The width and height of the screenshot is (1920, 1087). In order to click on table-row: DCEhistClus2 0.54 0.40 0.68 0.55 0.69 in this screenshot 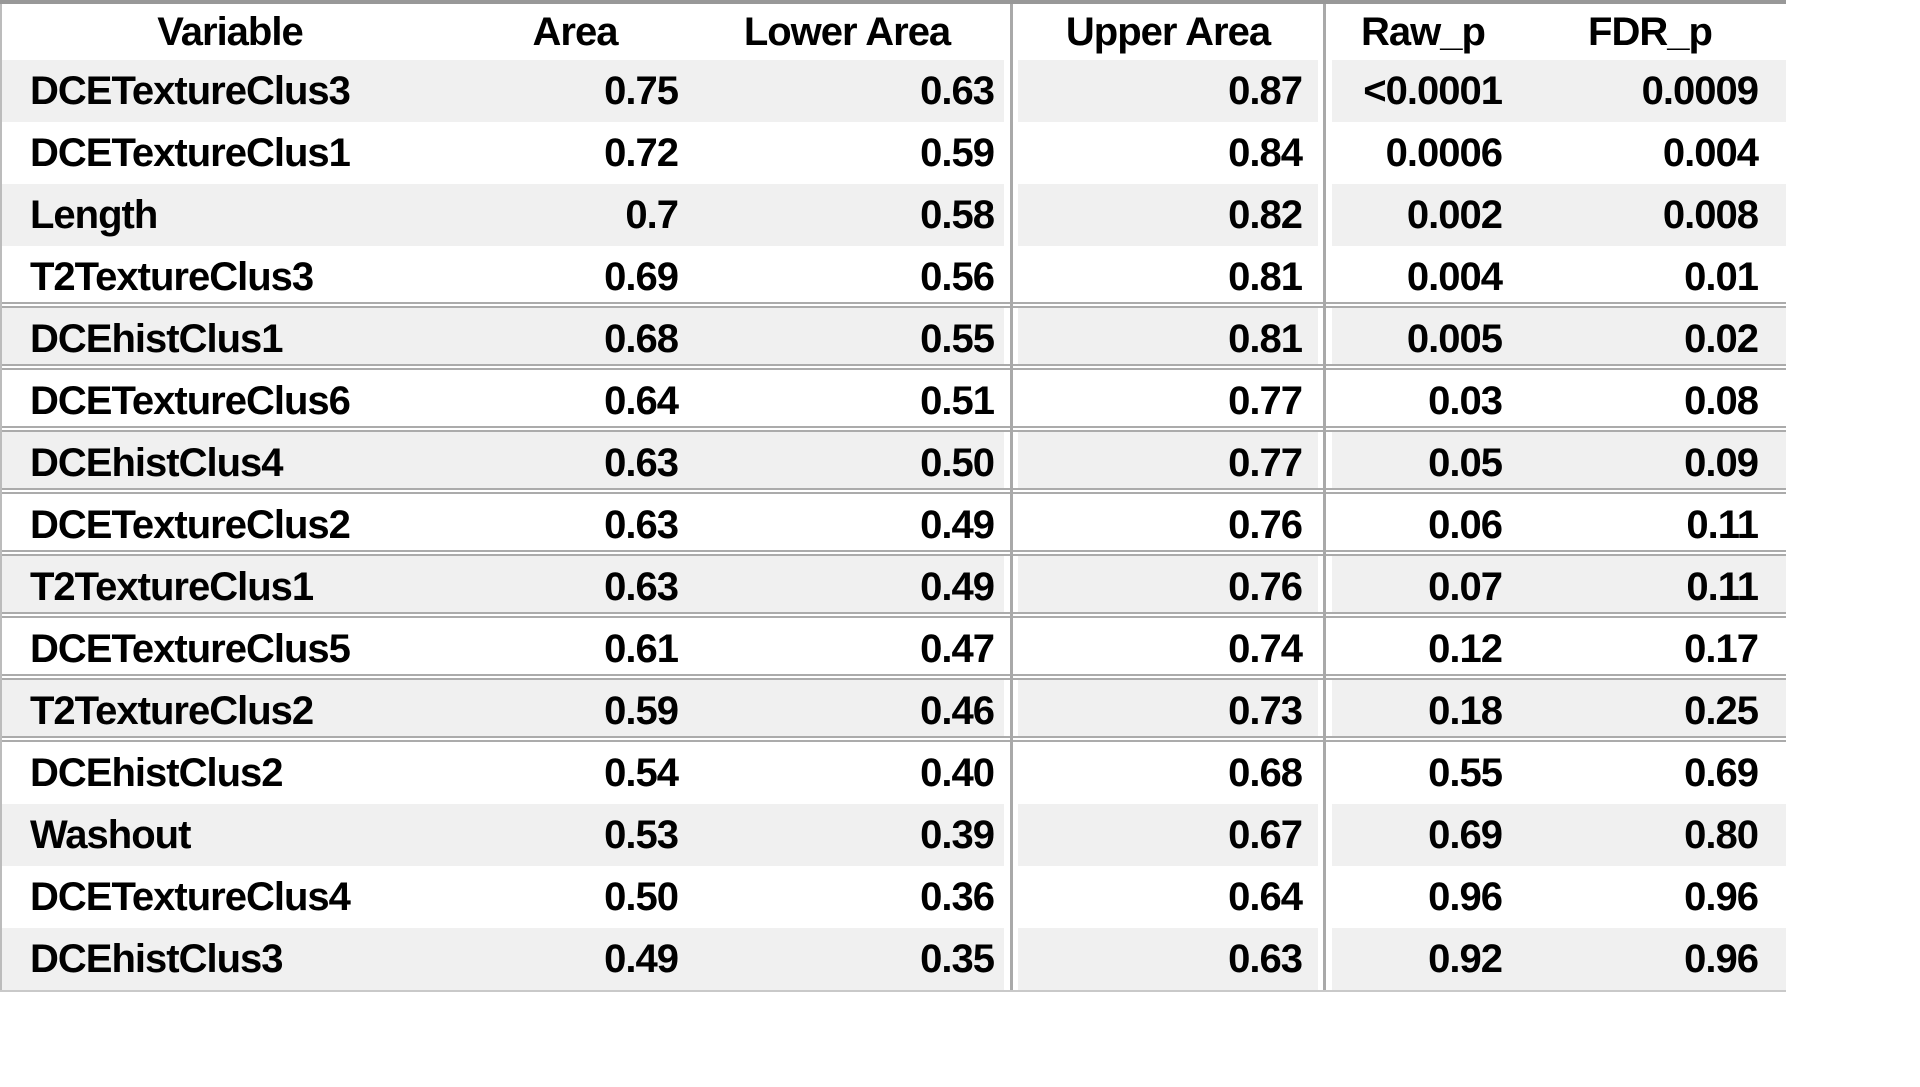, I will do `click(893, 773)`.